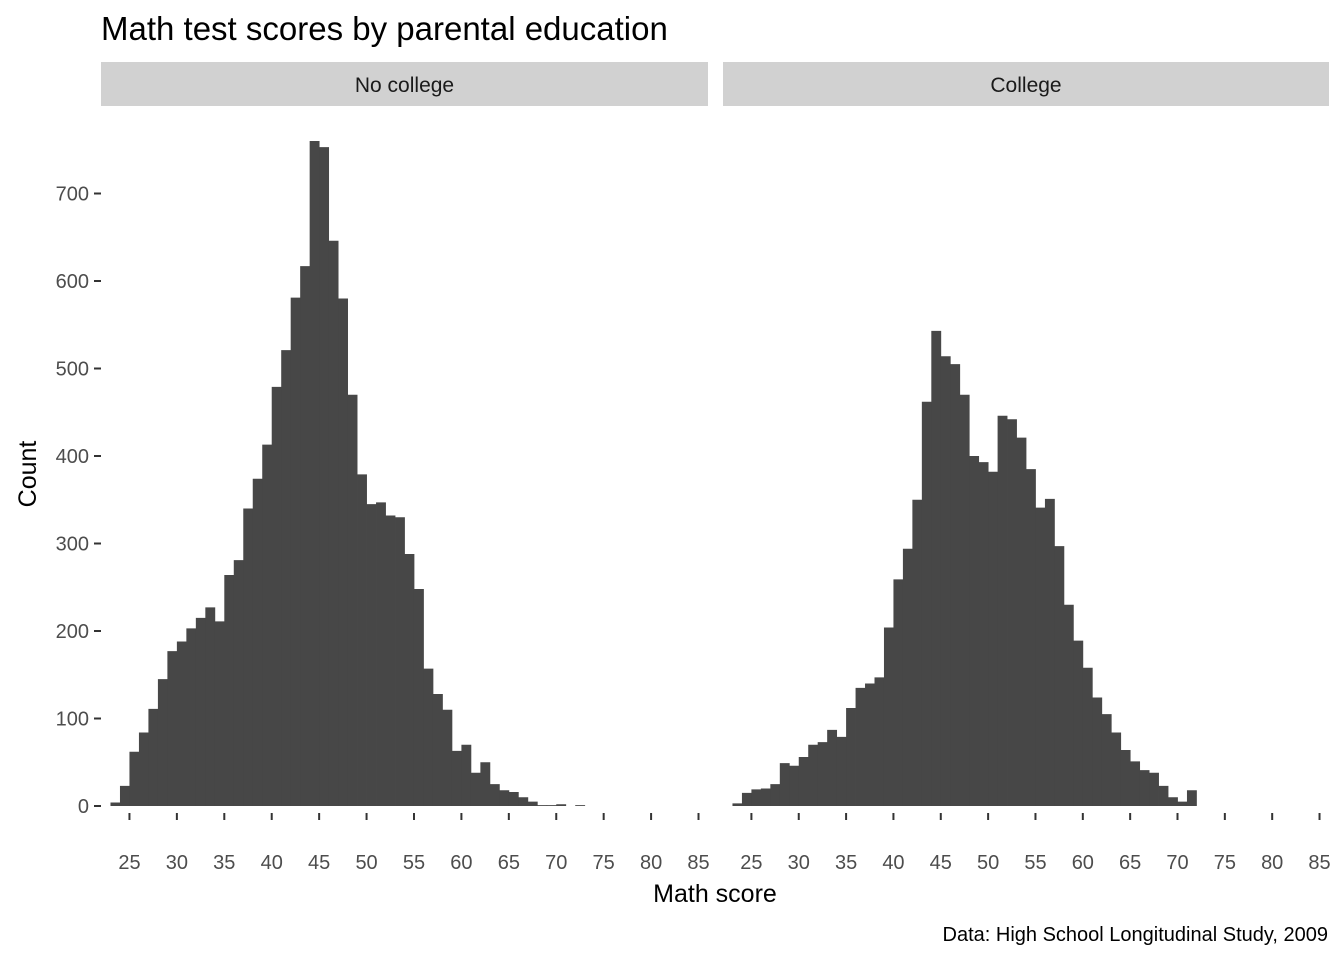  I want to click on y-axis: 0 100 200 300 400 500 600 700, so click(78, 501).